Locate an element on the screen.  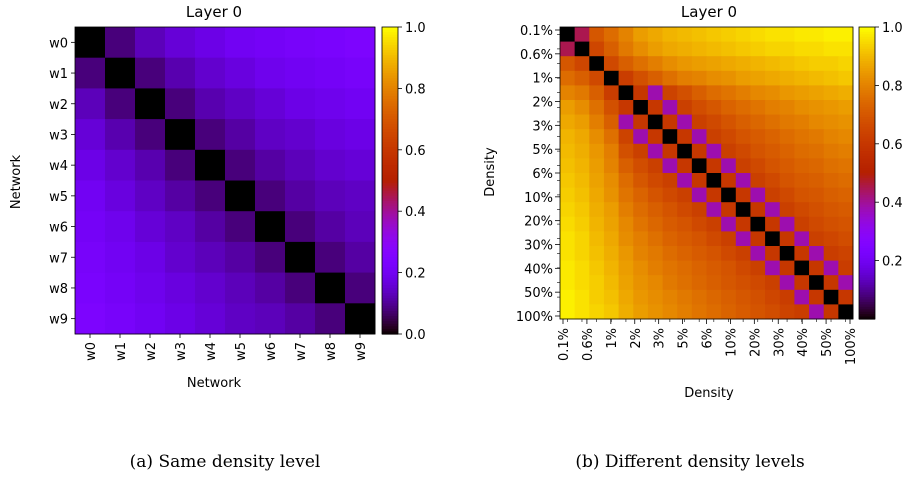
x-tick-label: 5% is located at coordinates (684, 338).